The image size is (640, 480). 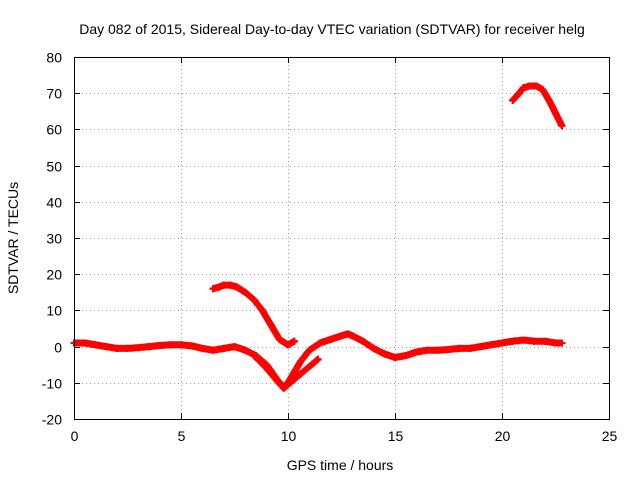 What do you see at coordinates (340, 465) in the screenshot?
I see `x-axis-label: GPS time / hours` at bounding box center [340, 465].